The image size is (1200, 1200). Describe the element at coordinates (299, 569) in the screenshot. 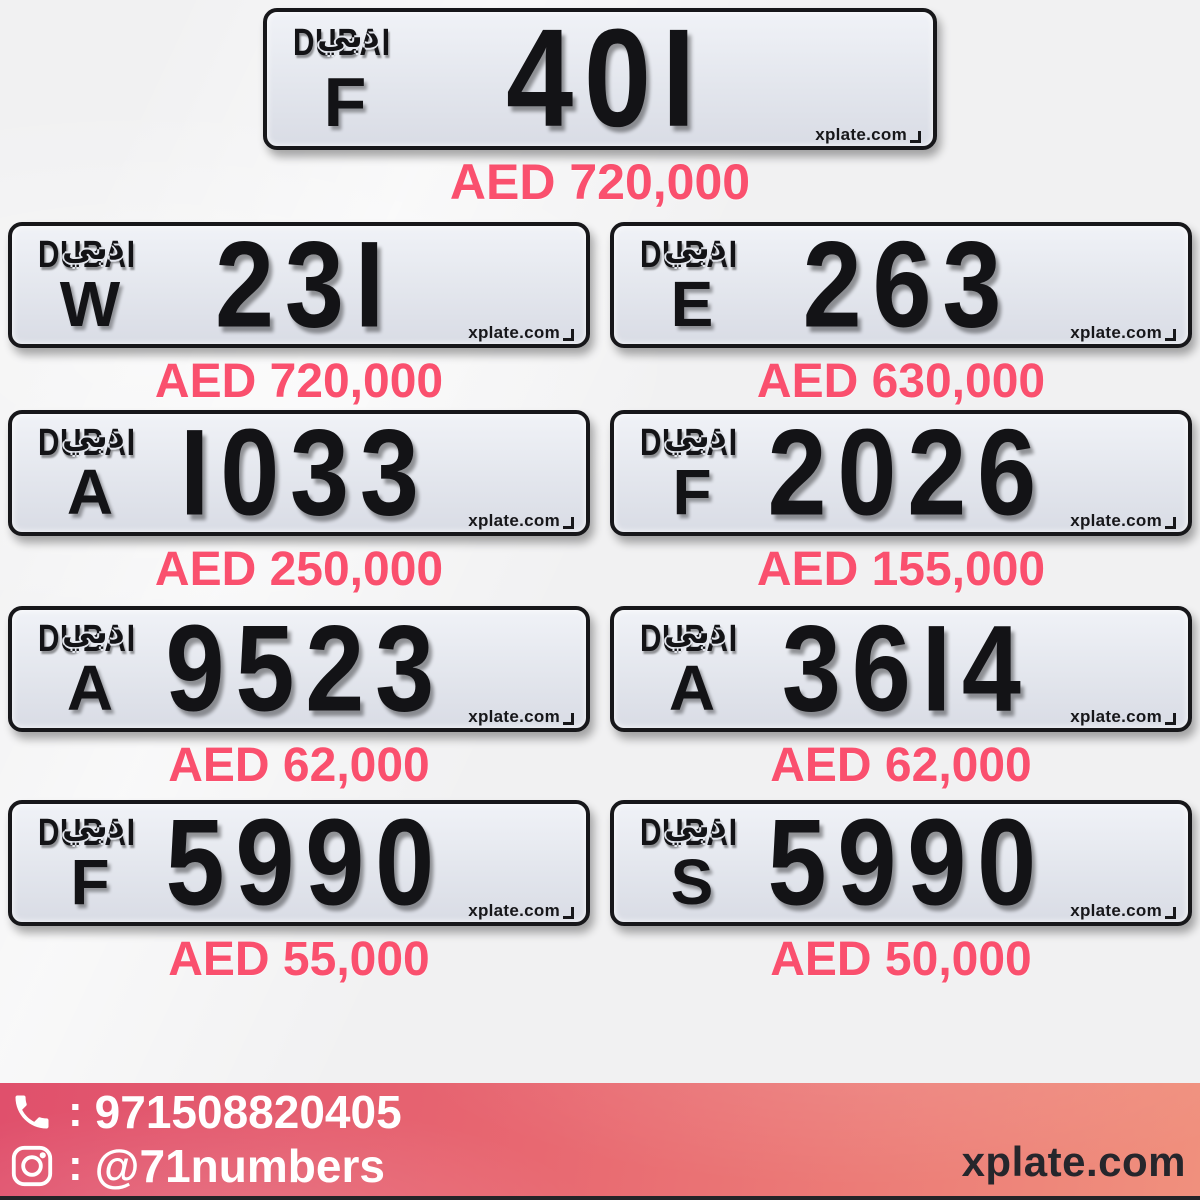

I see `price-label: AED 250,000` at that location.